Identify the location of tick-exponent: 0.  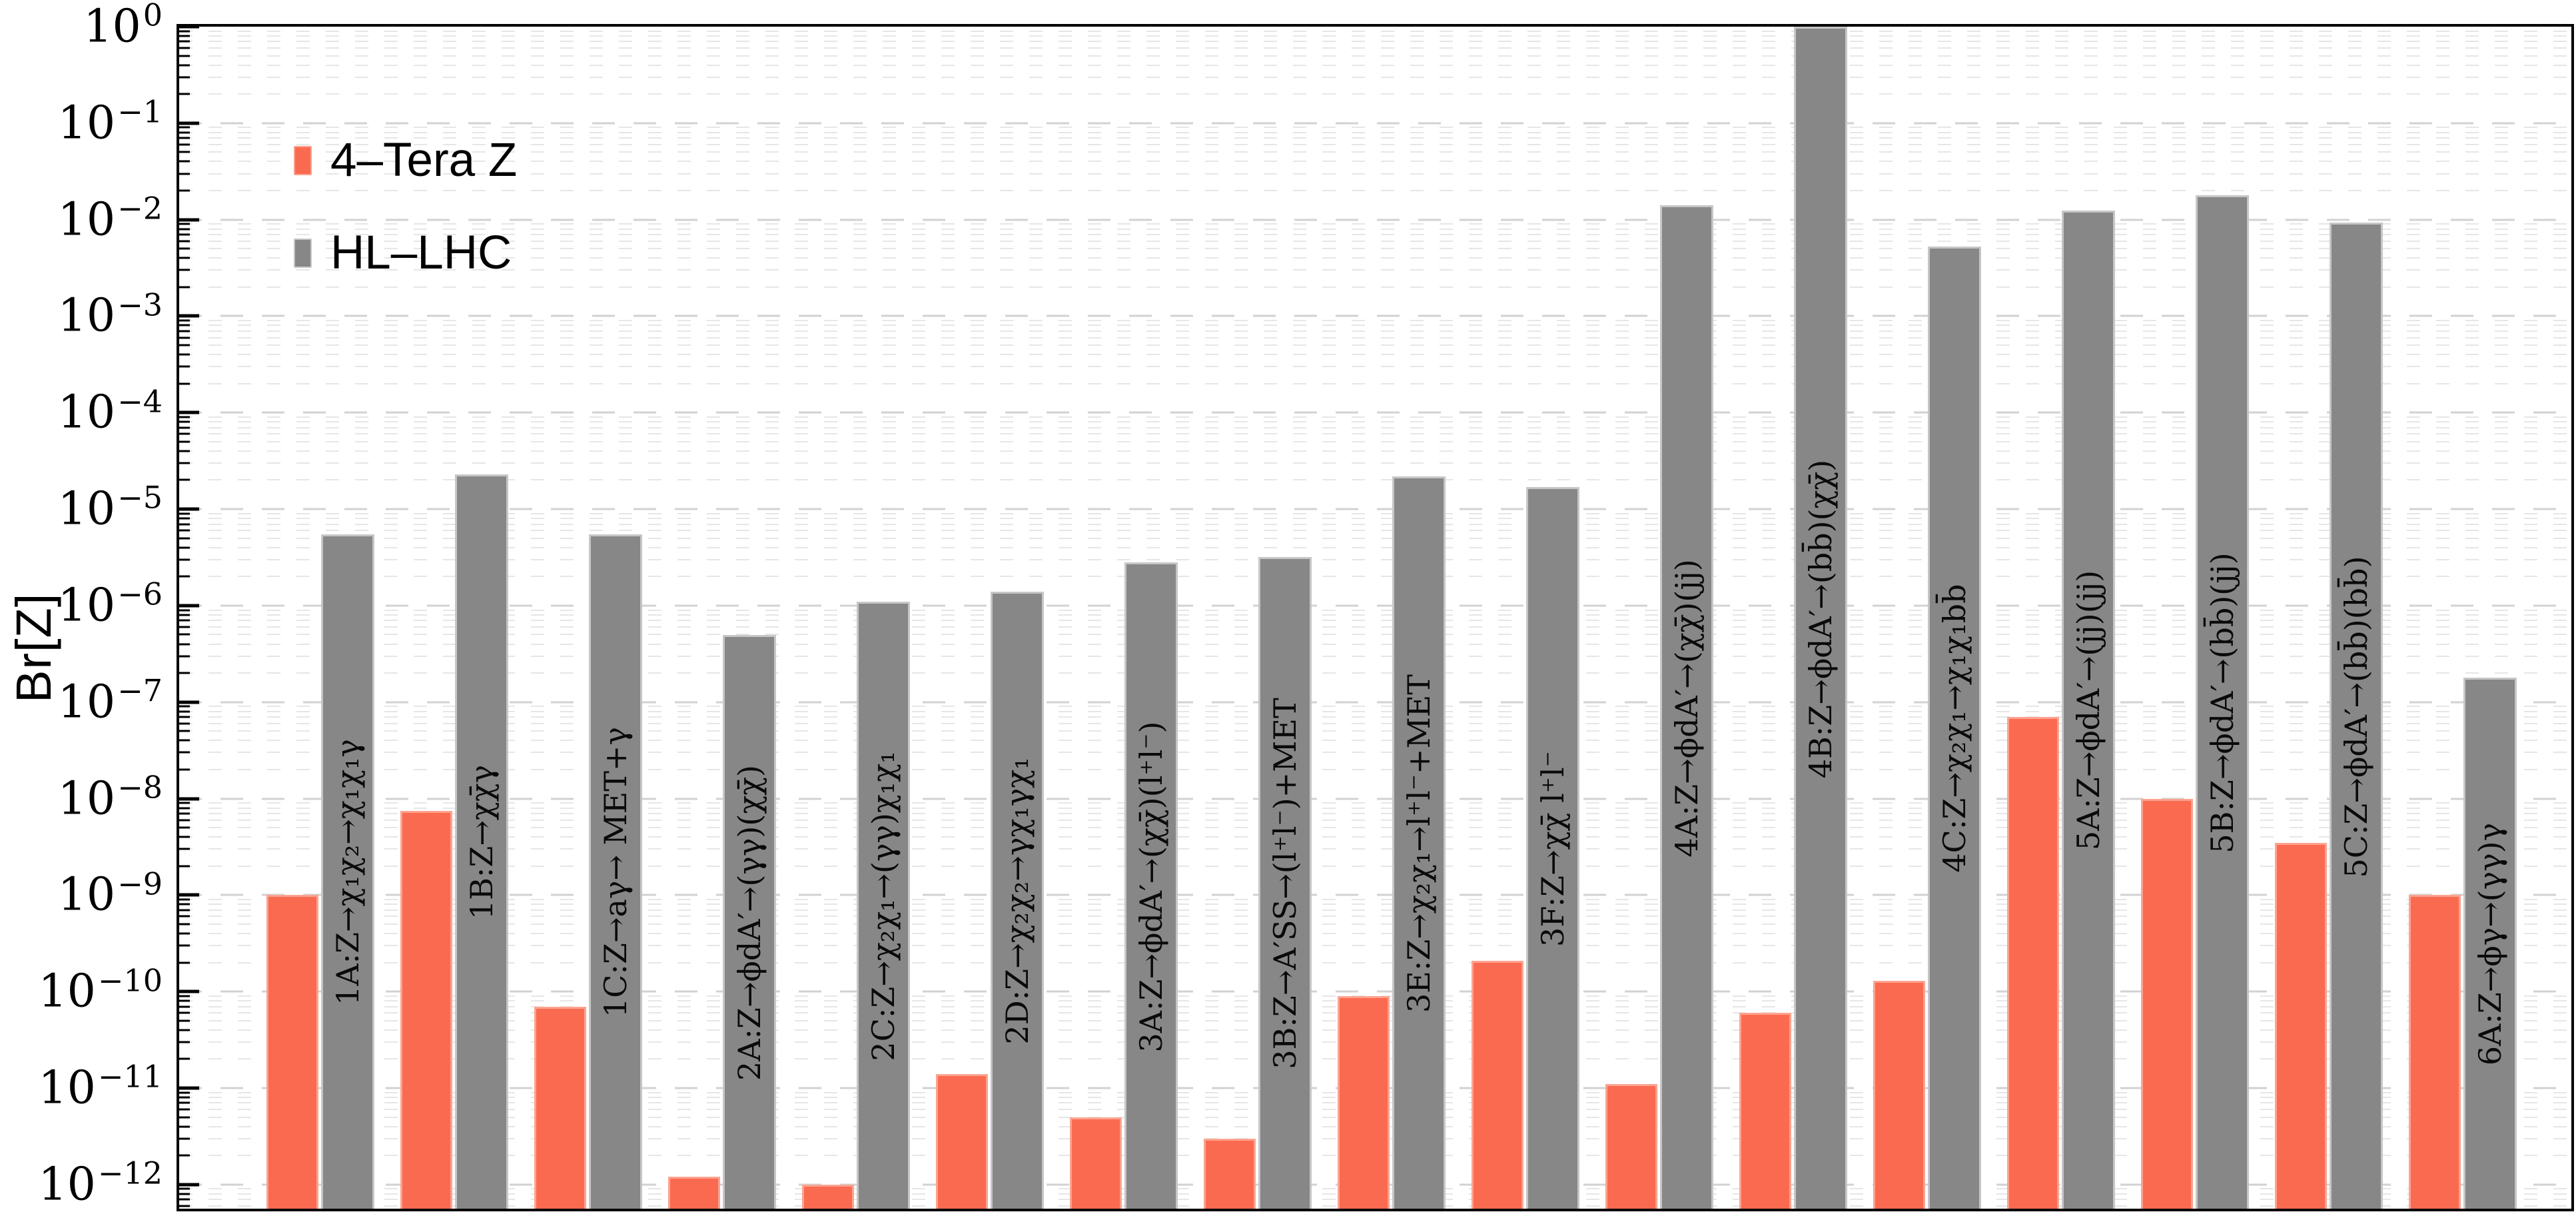
(153, 16).